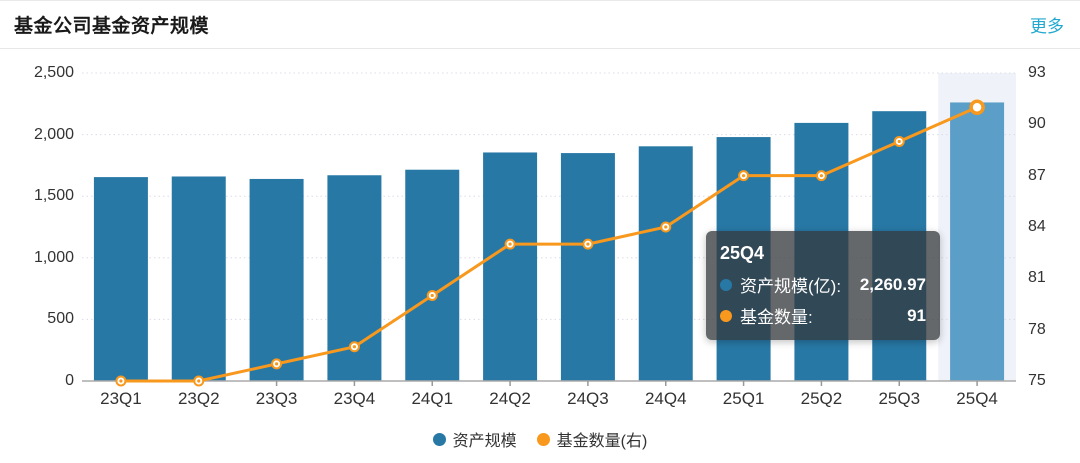 The width and height of the screenshot is (1080, 463). I want to click on x-axis-label-23Q4: 23Q4, so click(354, 398).